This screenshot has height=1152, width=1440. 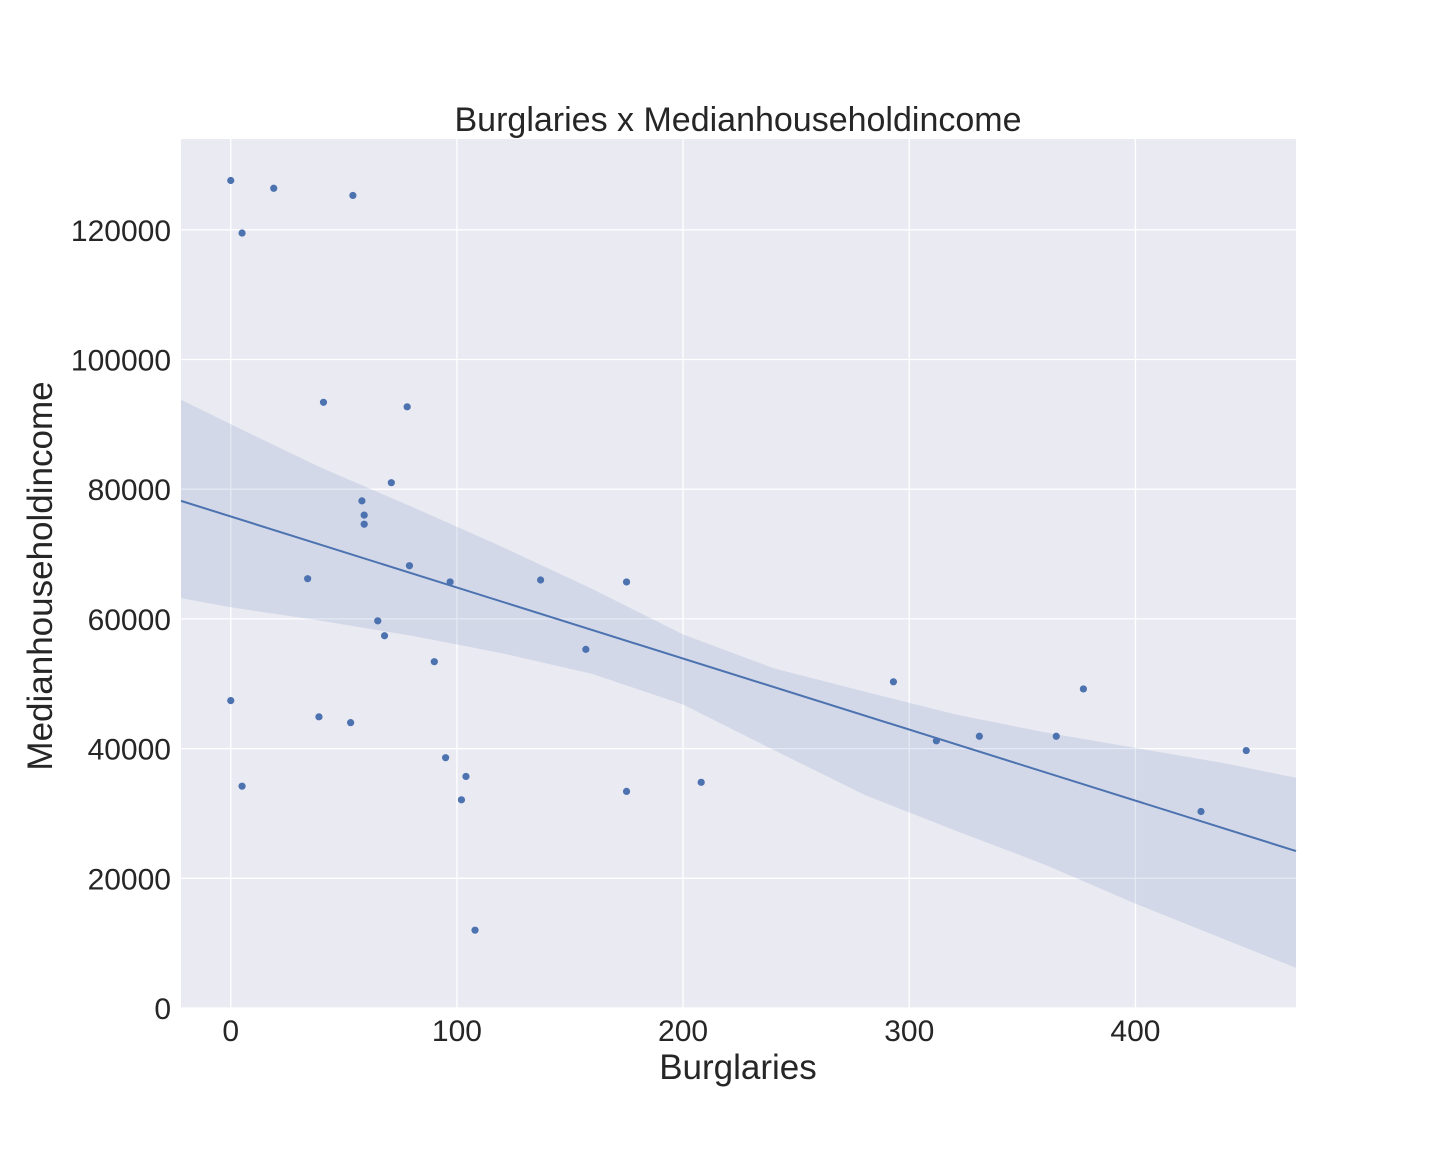 I want to click on x-tick-label: 200, so click(x=683, y=1031).